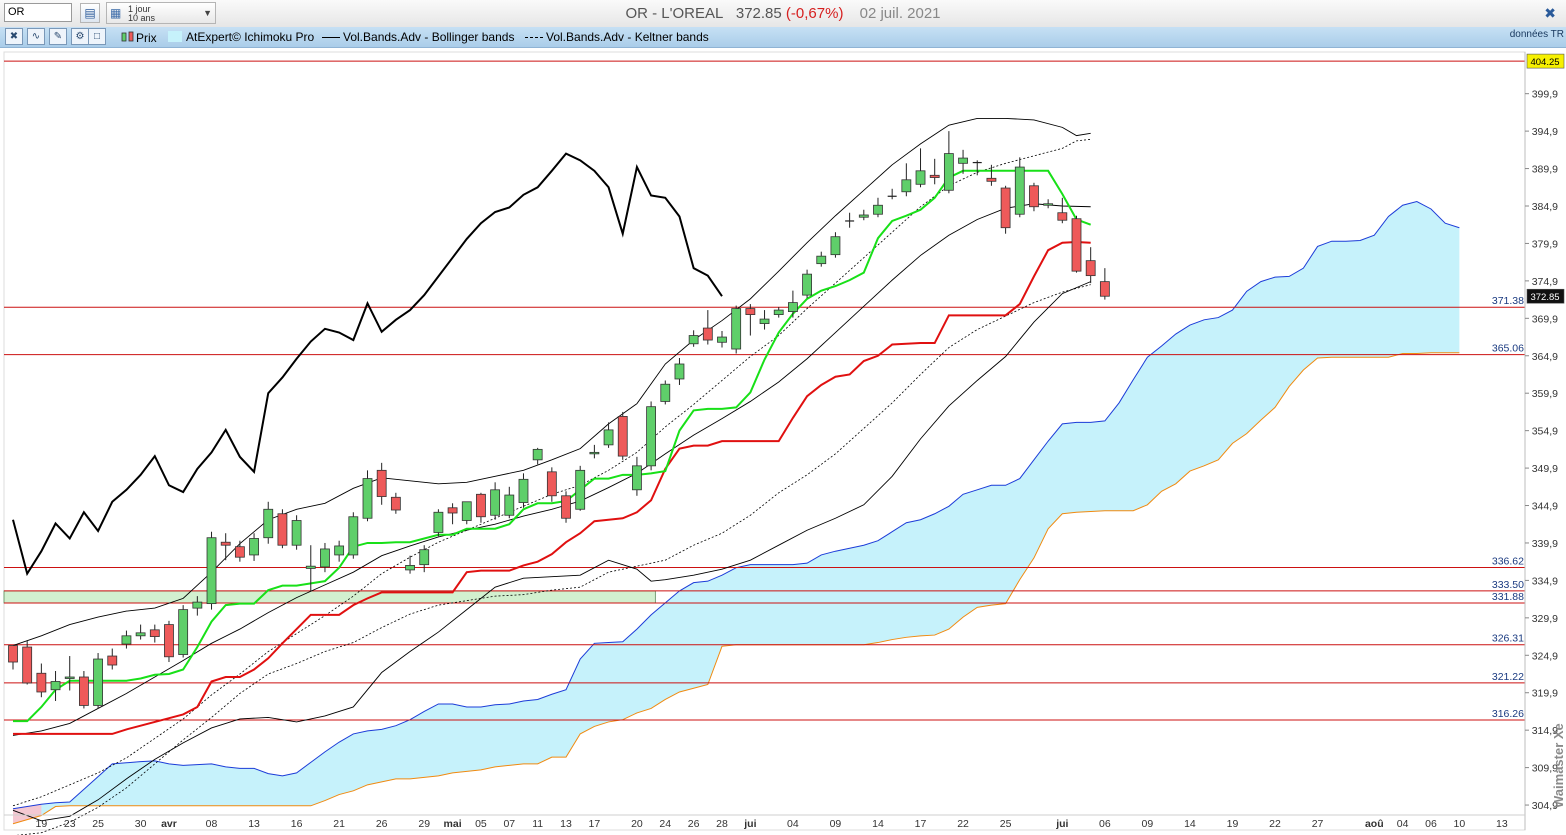 Image resolution: width=1566 pixels, height=835 pixels. I want to click on level-label: 371.38, so click(1508, 301).